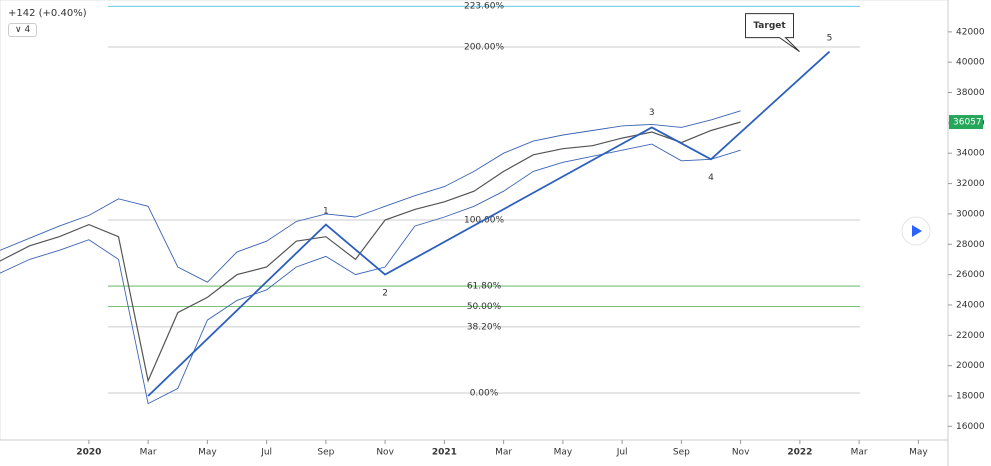 Image resolution: width=991 pixels, height=466 pixels. Describe the element at coordinates (970, 245) in the screenshot. I see `y-tick-label: 28000` at that location.